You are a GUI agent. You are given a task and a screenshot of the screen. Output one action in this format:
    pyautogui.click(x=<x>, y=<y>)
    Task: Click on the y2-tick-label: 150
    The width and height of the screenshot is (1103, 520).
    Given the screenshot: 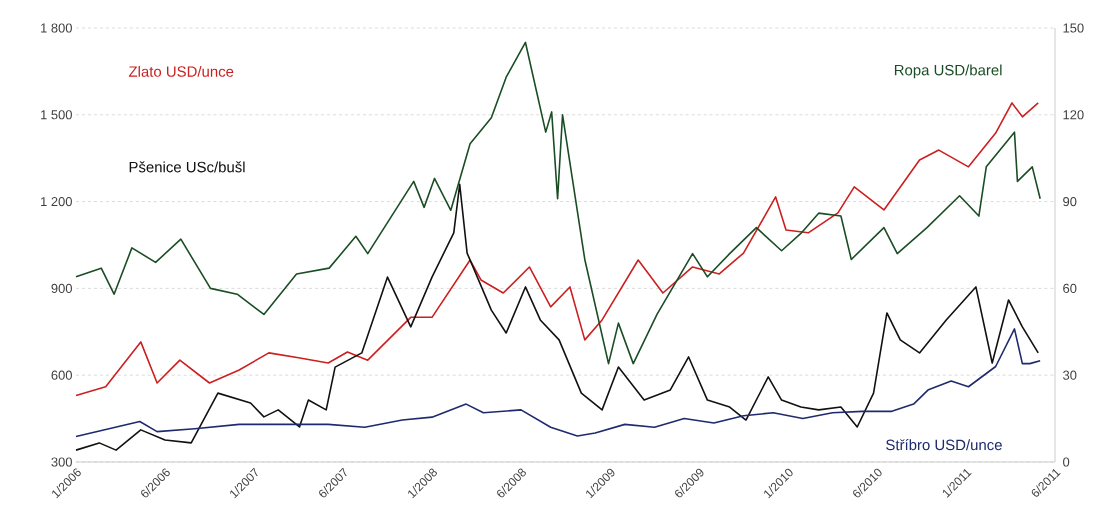 What is the action you would take?
    pyautogui.click(x=1073, y=28)
    